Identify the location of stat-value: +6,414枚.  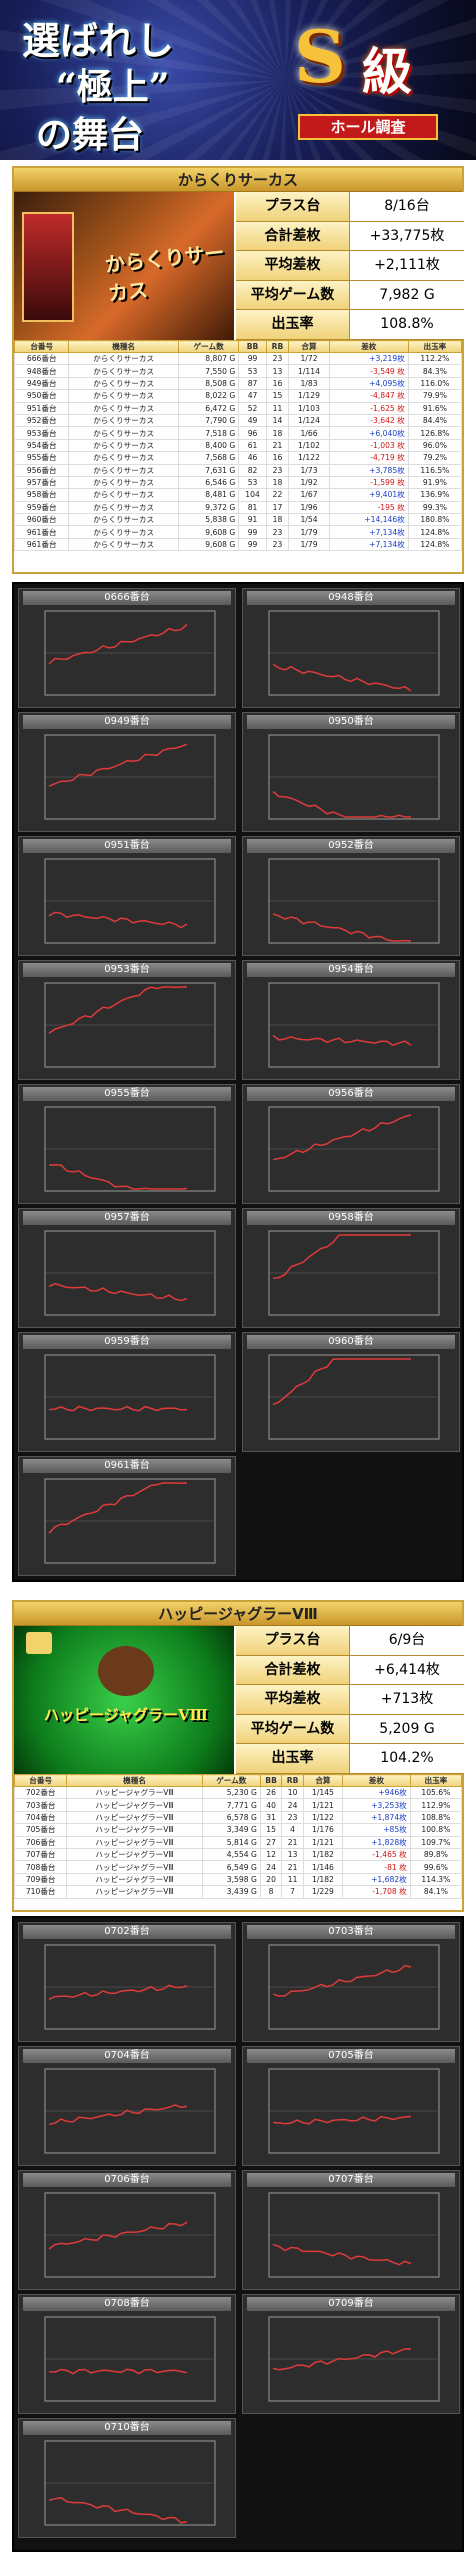
(407, 1670).